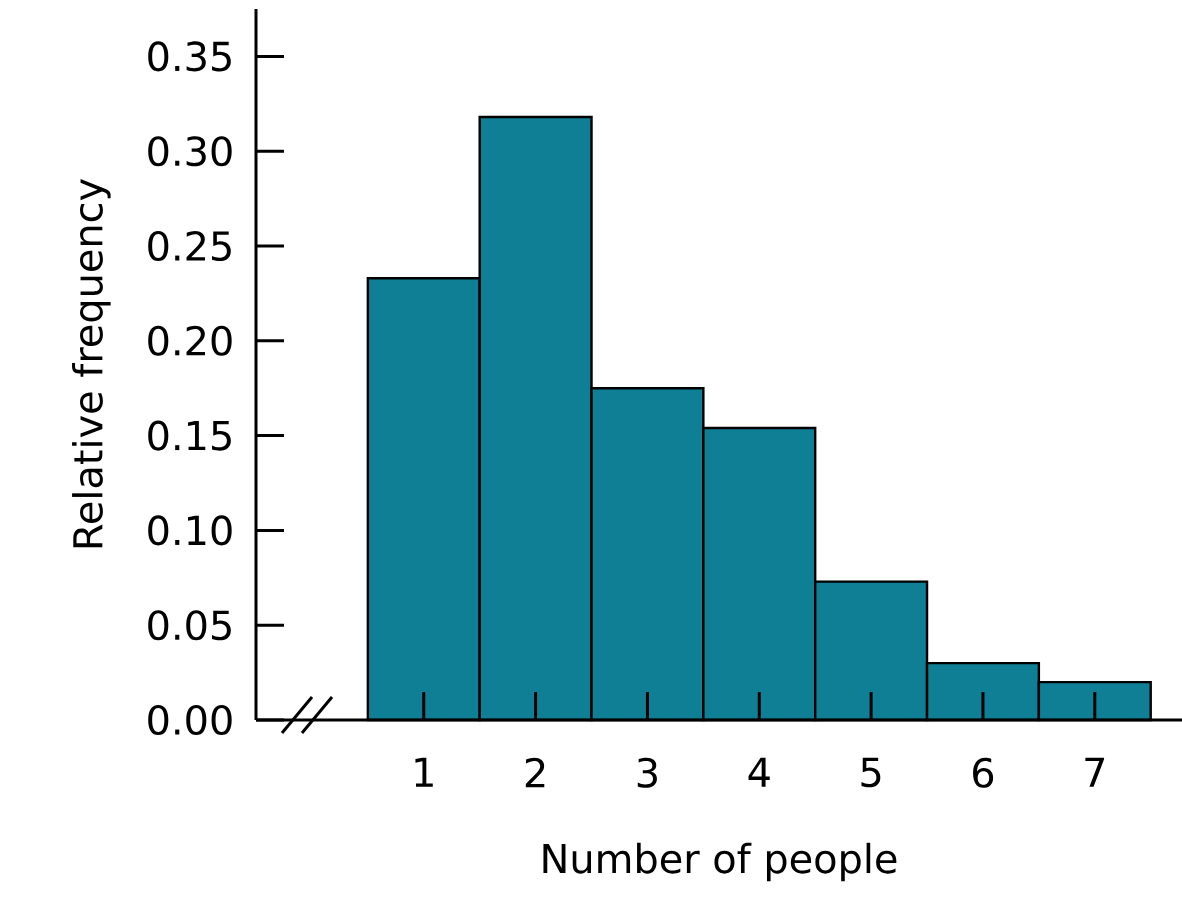 This screenshot has height=897, width=1182. What do you see at coordinates (647, 772) in the screenshot?
I see `x-tick-label: 3` at bounding box center [647, 772].